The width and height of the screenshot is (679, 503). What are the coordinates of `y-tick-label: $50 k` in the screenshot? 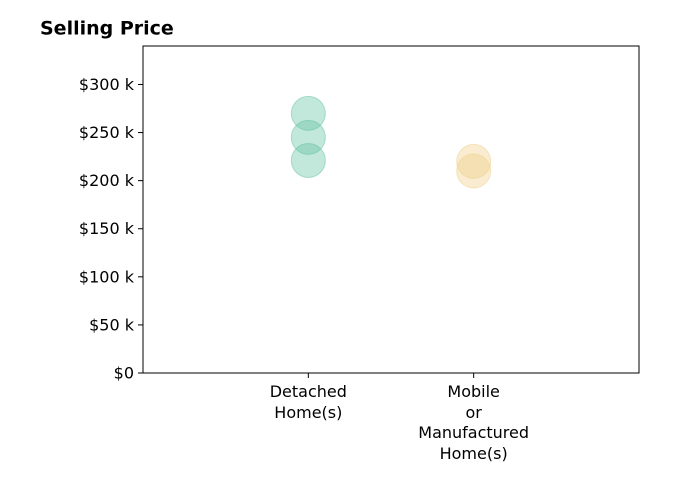 It's located at (112, 324).